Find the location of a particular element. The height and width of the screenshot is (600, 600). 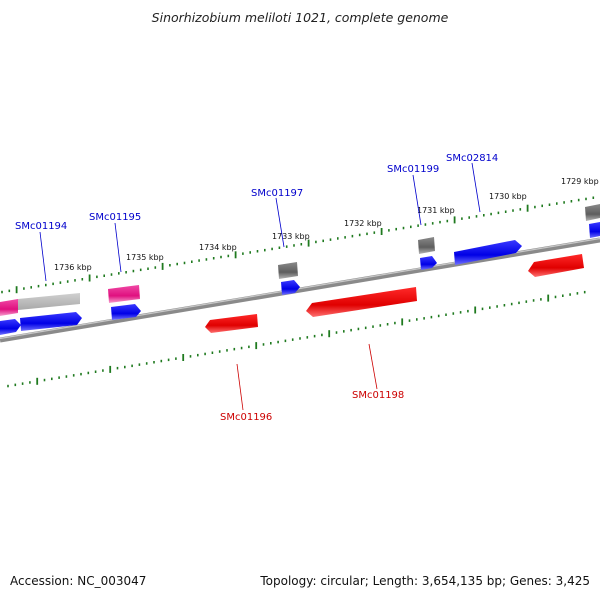

gene-label-smc02814: SMc02814 is located at coordinates (472, 158).